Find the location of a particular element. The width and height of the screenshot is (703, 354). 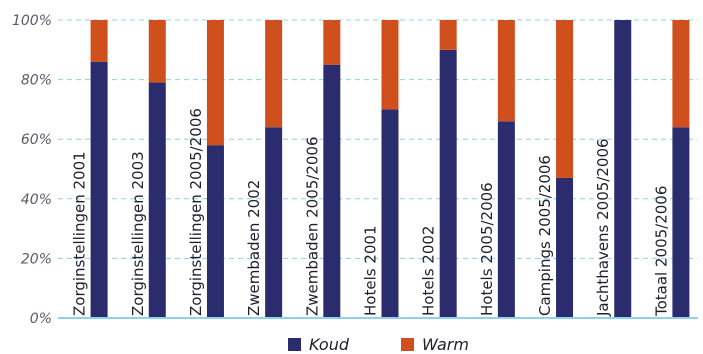

y-tick-label: 0% is located at coordinates (41, 319).